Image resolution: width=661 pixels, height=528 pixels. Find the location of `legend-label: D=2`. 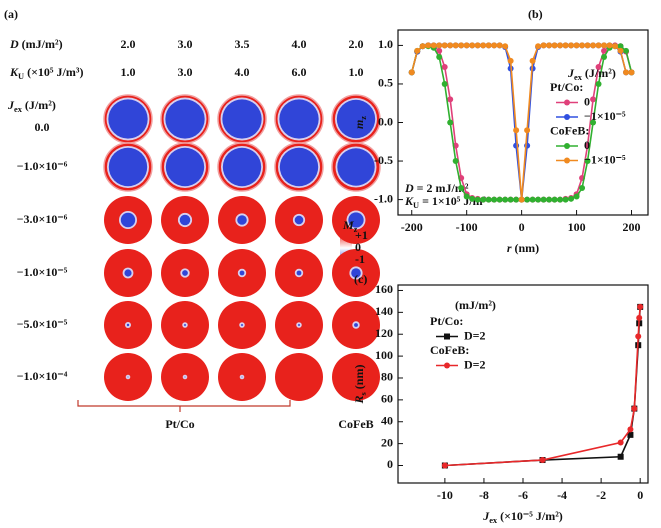

legend-label: D=2 is located at coordinates (475, 335).